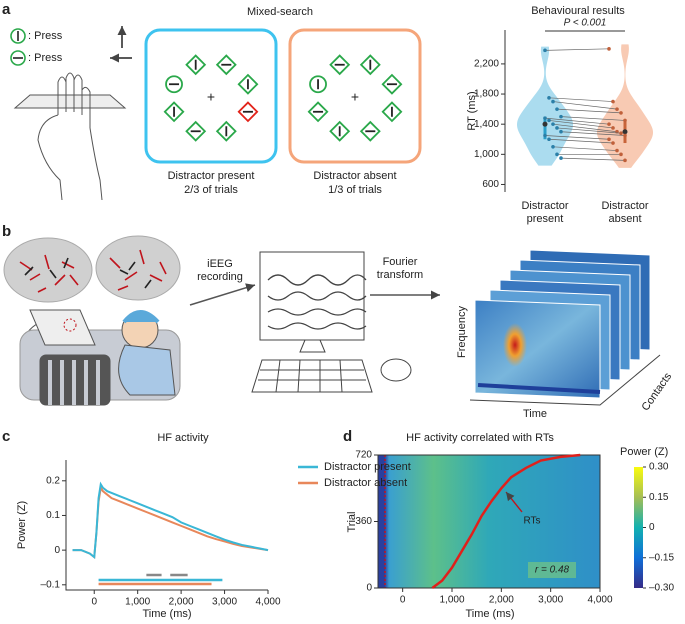 This screenshot has height=624, width=685. I want to click on y-tick-label: 1,000, so click(486, 154).